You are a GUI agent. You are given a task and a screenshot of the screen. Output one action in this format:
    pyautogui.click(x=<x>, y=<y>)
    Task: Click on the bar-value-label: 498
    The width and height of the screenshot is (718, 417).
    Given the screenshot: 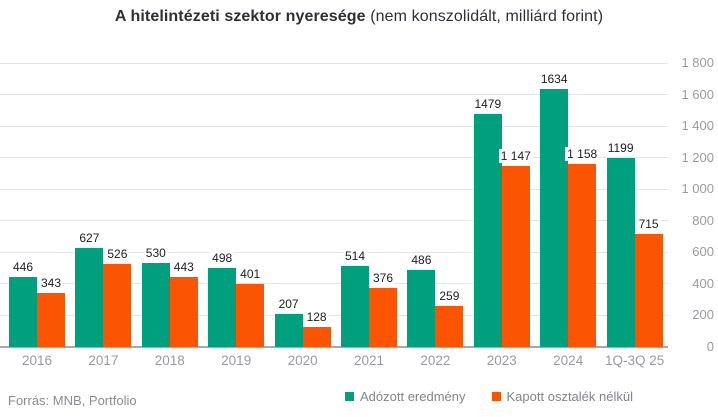 What is the action you would take?
    pyautogui.click(x=222, y=258)
    